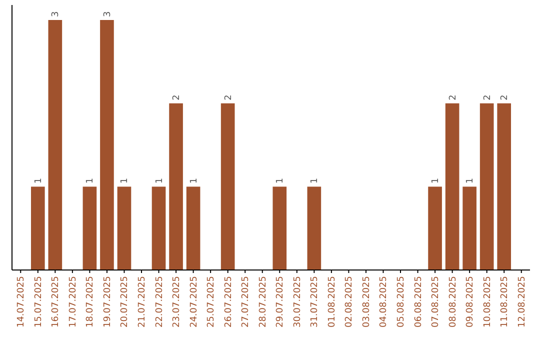 The image size is (540, 340). Describe the element at coordinates (315, 302) in the screenshot. I see `x-tick-label: 31.07.2025` at that location.